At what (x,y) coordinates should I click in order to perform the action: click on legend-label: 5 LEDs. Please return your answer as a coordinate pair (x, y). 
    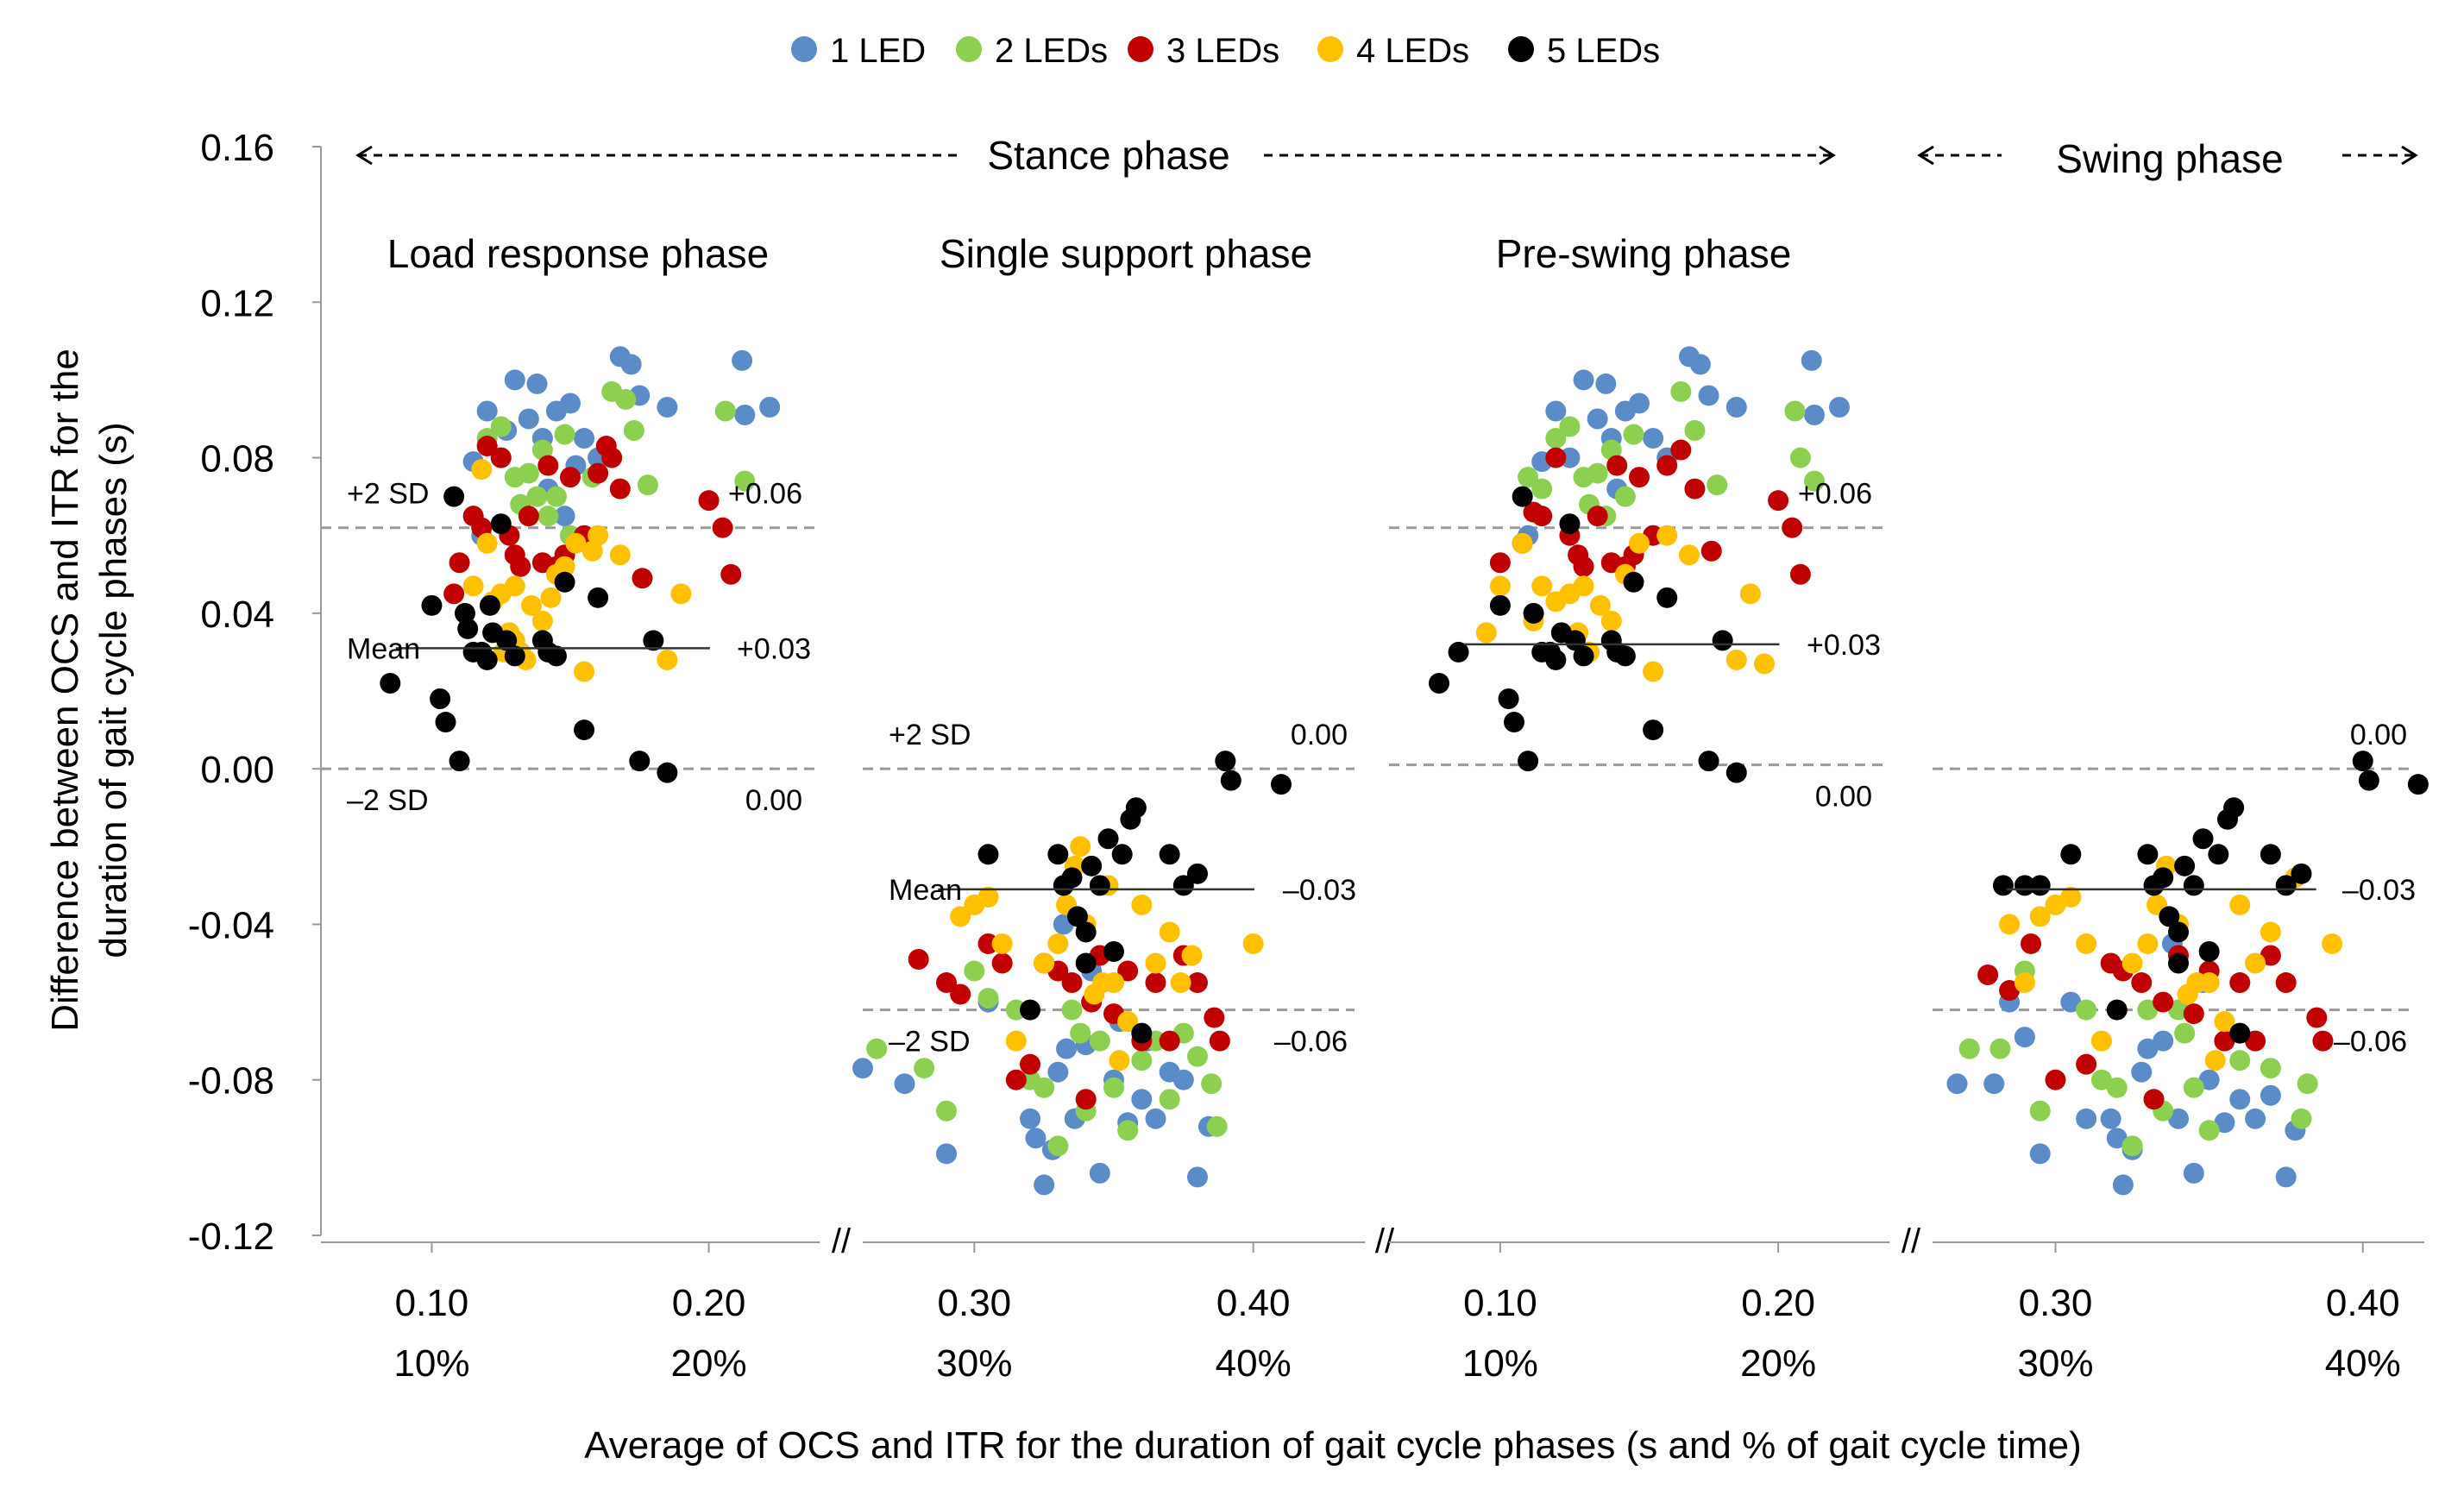
    Looking at the image, I should click on (1603, 51).